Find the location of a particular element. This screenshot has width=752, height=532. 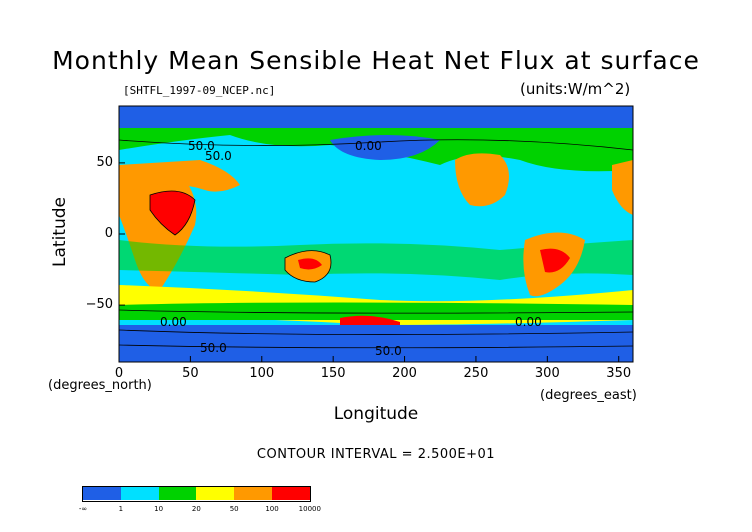

arctic-band is located at coordinates (376, 117).